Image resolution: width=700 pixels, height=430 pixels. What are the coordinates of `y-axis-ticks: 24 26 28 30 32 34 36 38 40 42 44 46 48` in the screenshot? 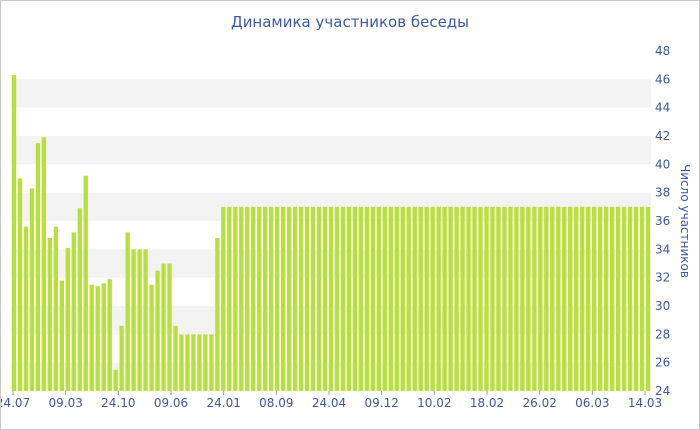 It's located at (662, 221).